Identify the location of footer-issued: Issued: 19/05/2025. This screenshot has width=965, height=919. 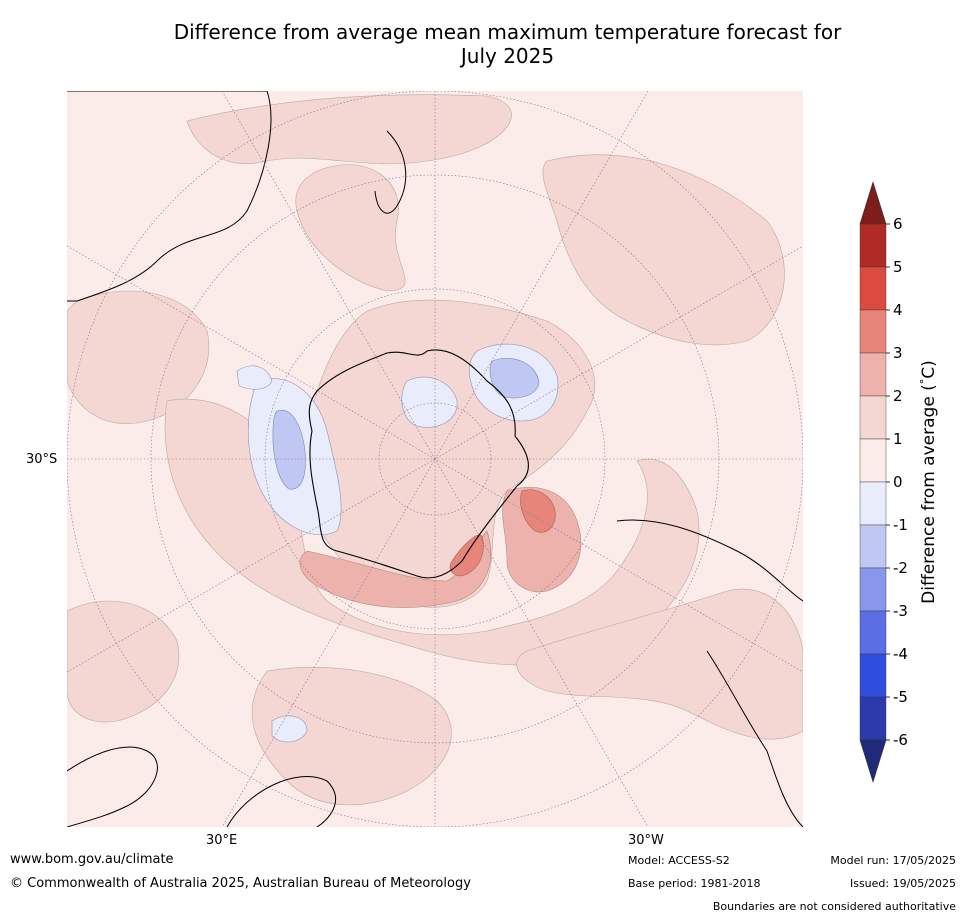
(902, 883).